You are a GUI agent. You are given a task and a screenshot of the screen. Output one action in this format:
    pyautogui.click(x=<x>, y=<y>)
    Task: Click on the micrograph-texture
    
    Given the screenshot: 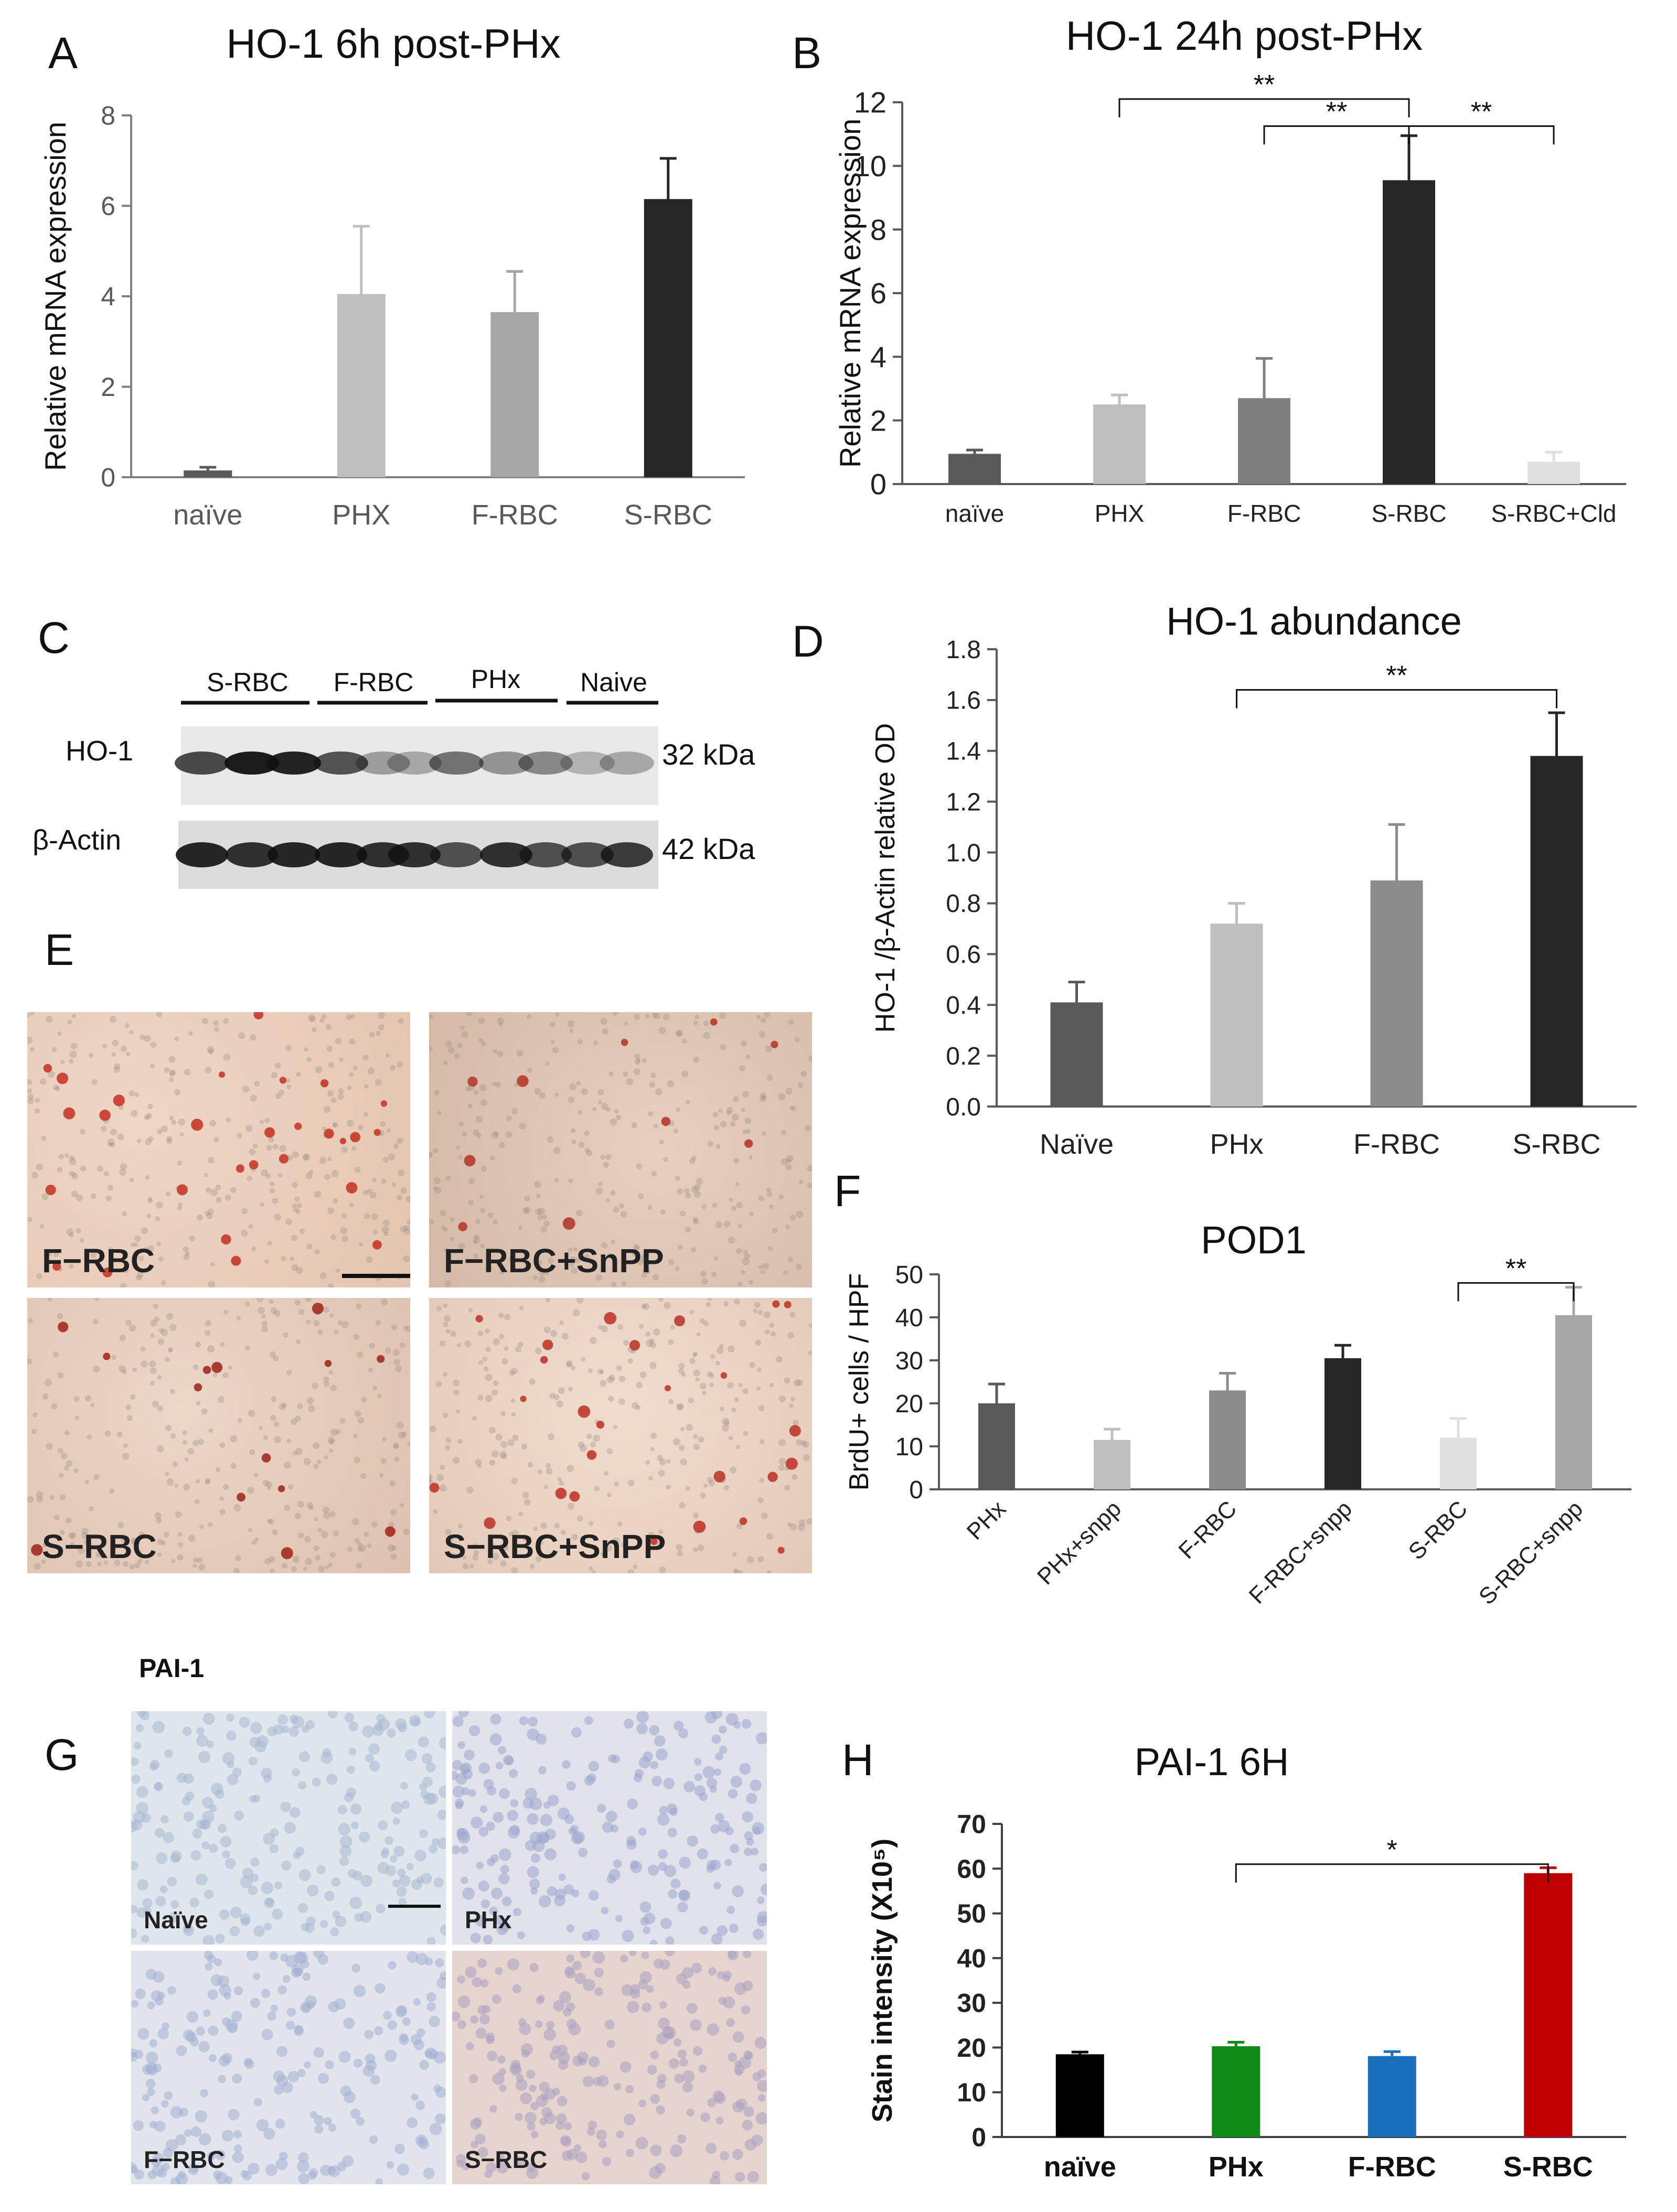 What is the action you would take?
    pyautogui.click(x=620, y=1150)
    